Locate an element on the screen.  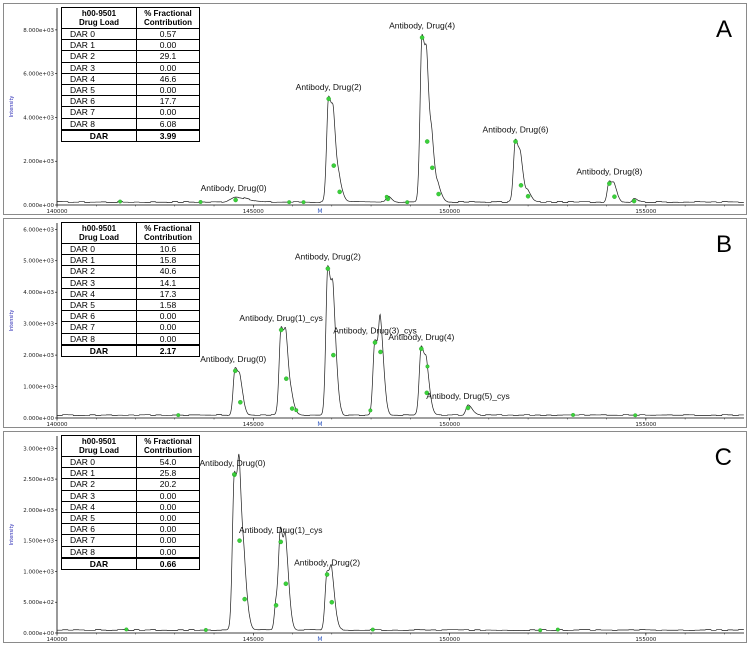
fraction-cell: 17.7 is located at coordinates (168, 101).